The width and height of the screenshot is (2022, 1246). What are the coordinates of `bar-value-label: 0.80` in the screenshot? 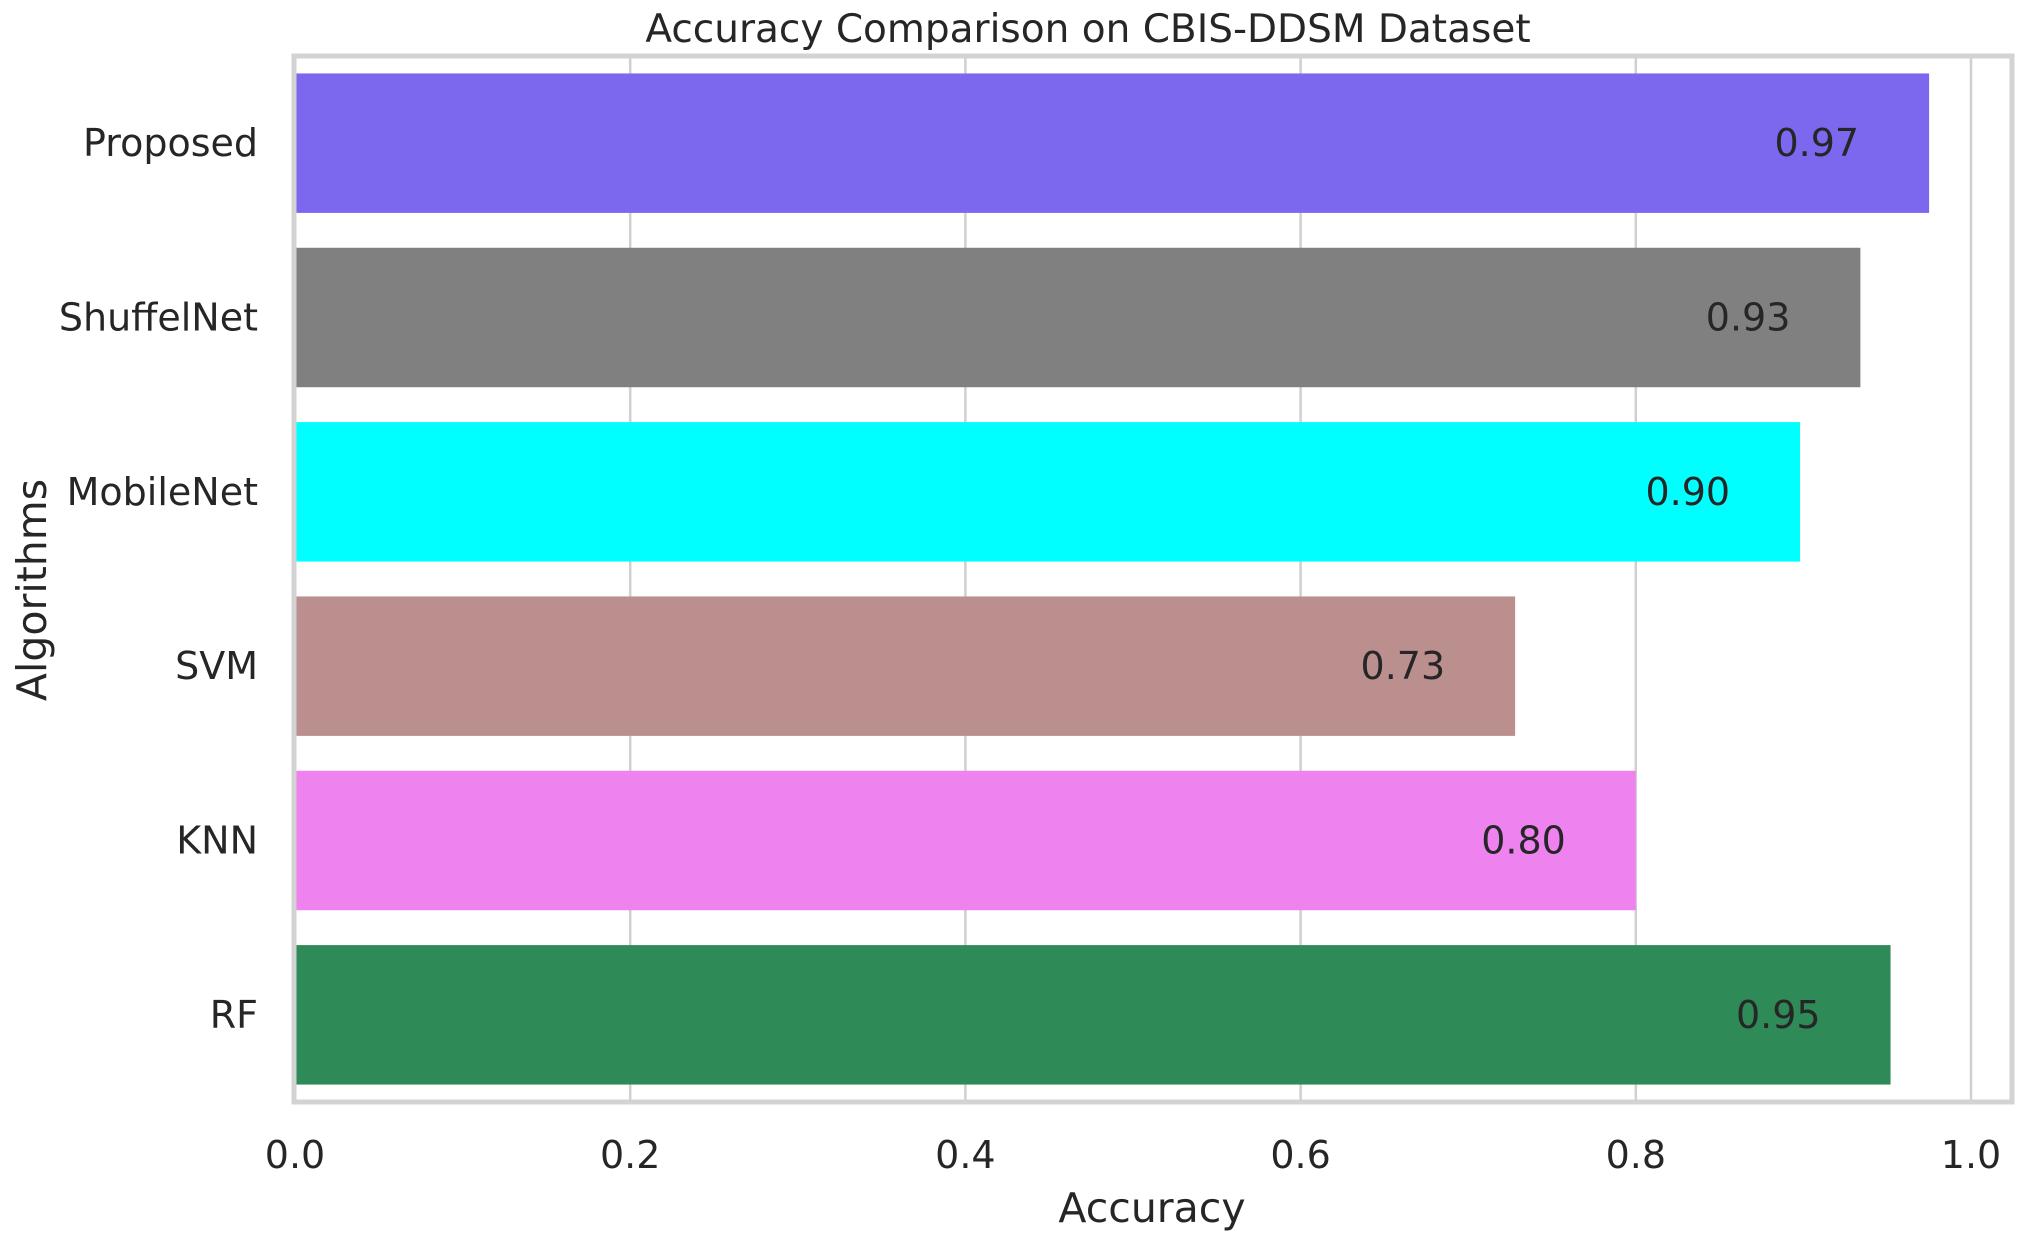 It's located at (1523, 841).